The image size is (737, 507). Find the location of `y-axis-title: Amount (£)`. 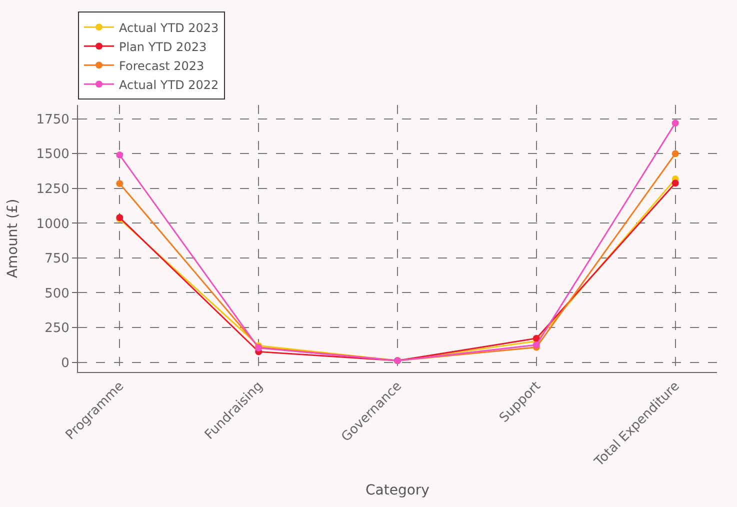

y-axis-title: Amount (£) is located at coordinates (12, 238).